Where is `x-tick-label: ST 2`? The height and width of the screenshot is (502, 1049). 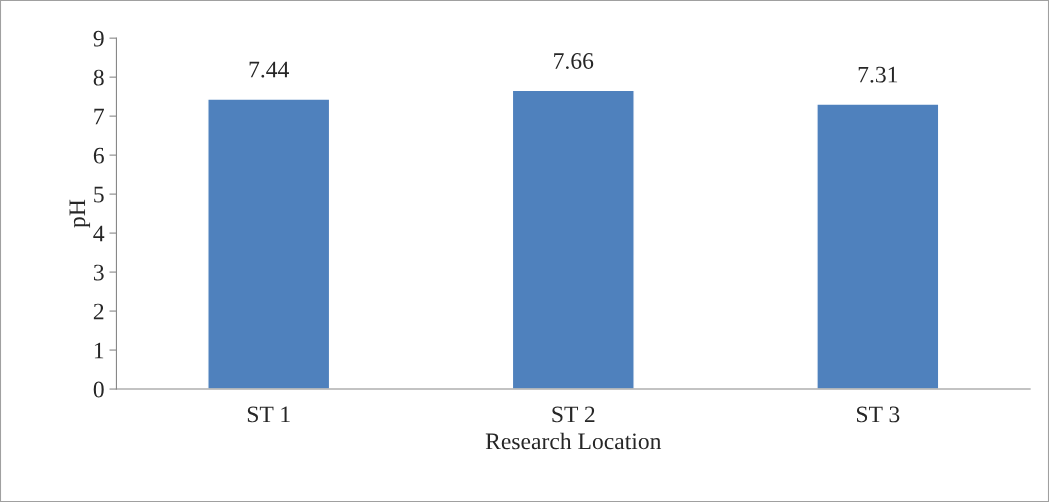 x-tick-label: ST 2 is located at coordinates (573, 414).